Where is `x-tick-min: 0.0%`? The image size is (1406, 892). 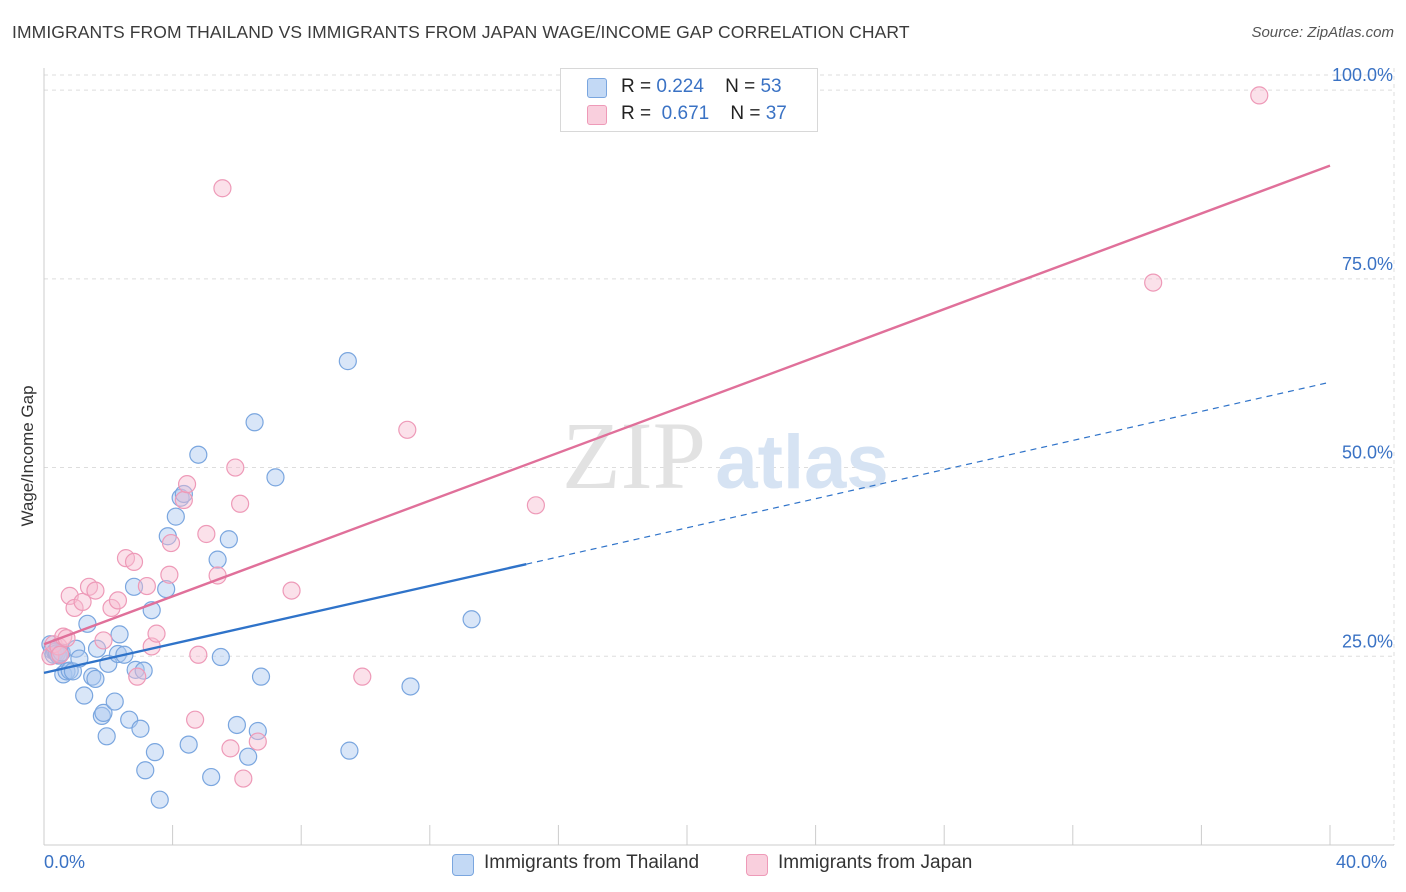
x-tick-min: 0.0% is located at coordinates (65, 862).